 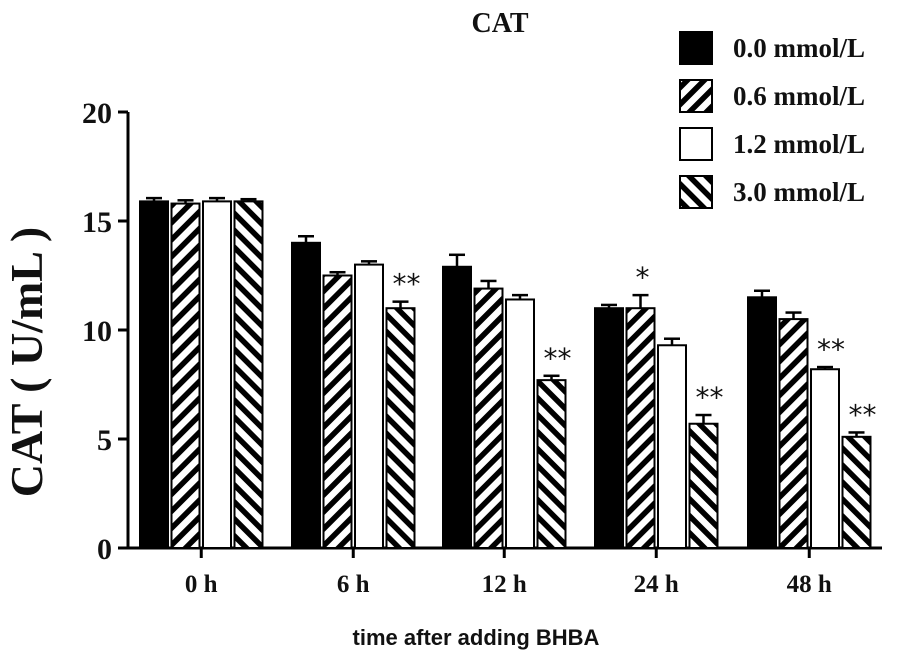 What do you see at coordinates (640, 428) in the screenshot?
I see `bar-24-h-0-6-mmol-l` at bounding box center [640, 428].